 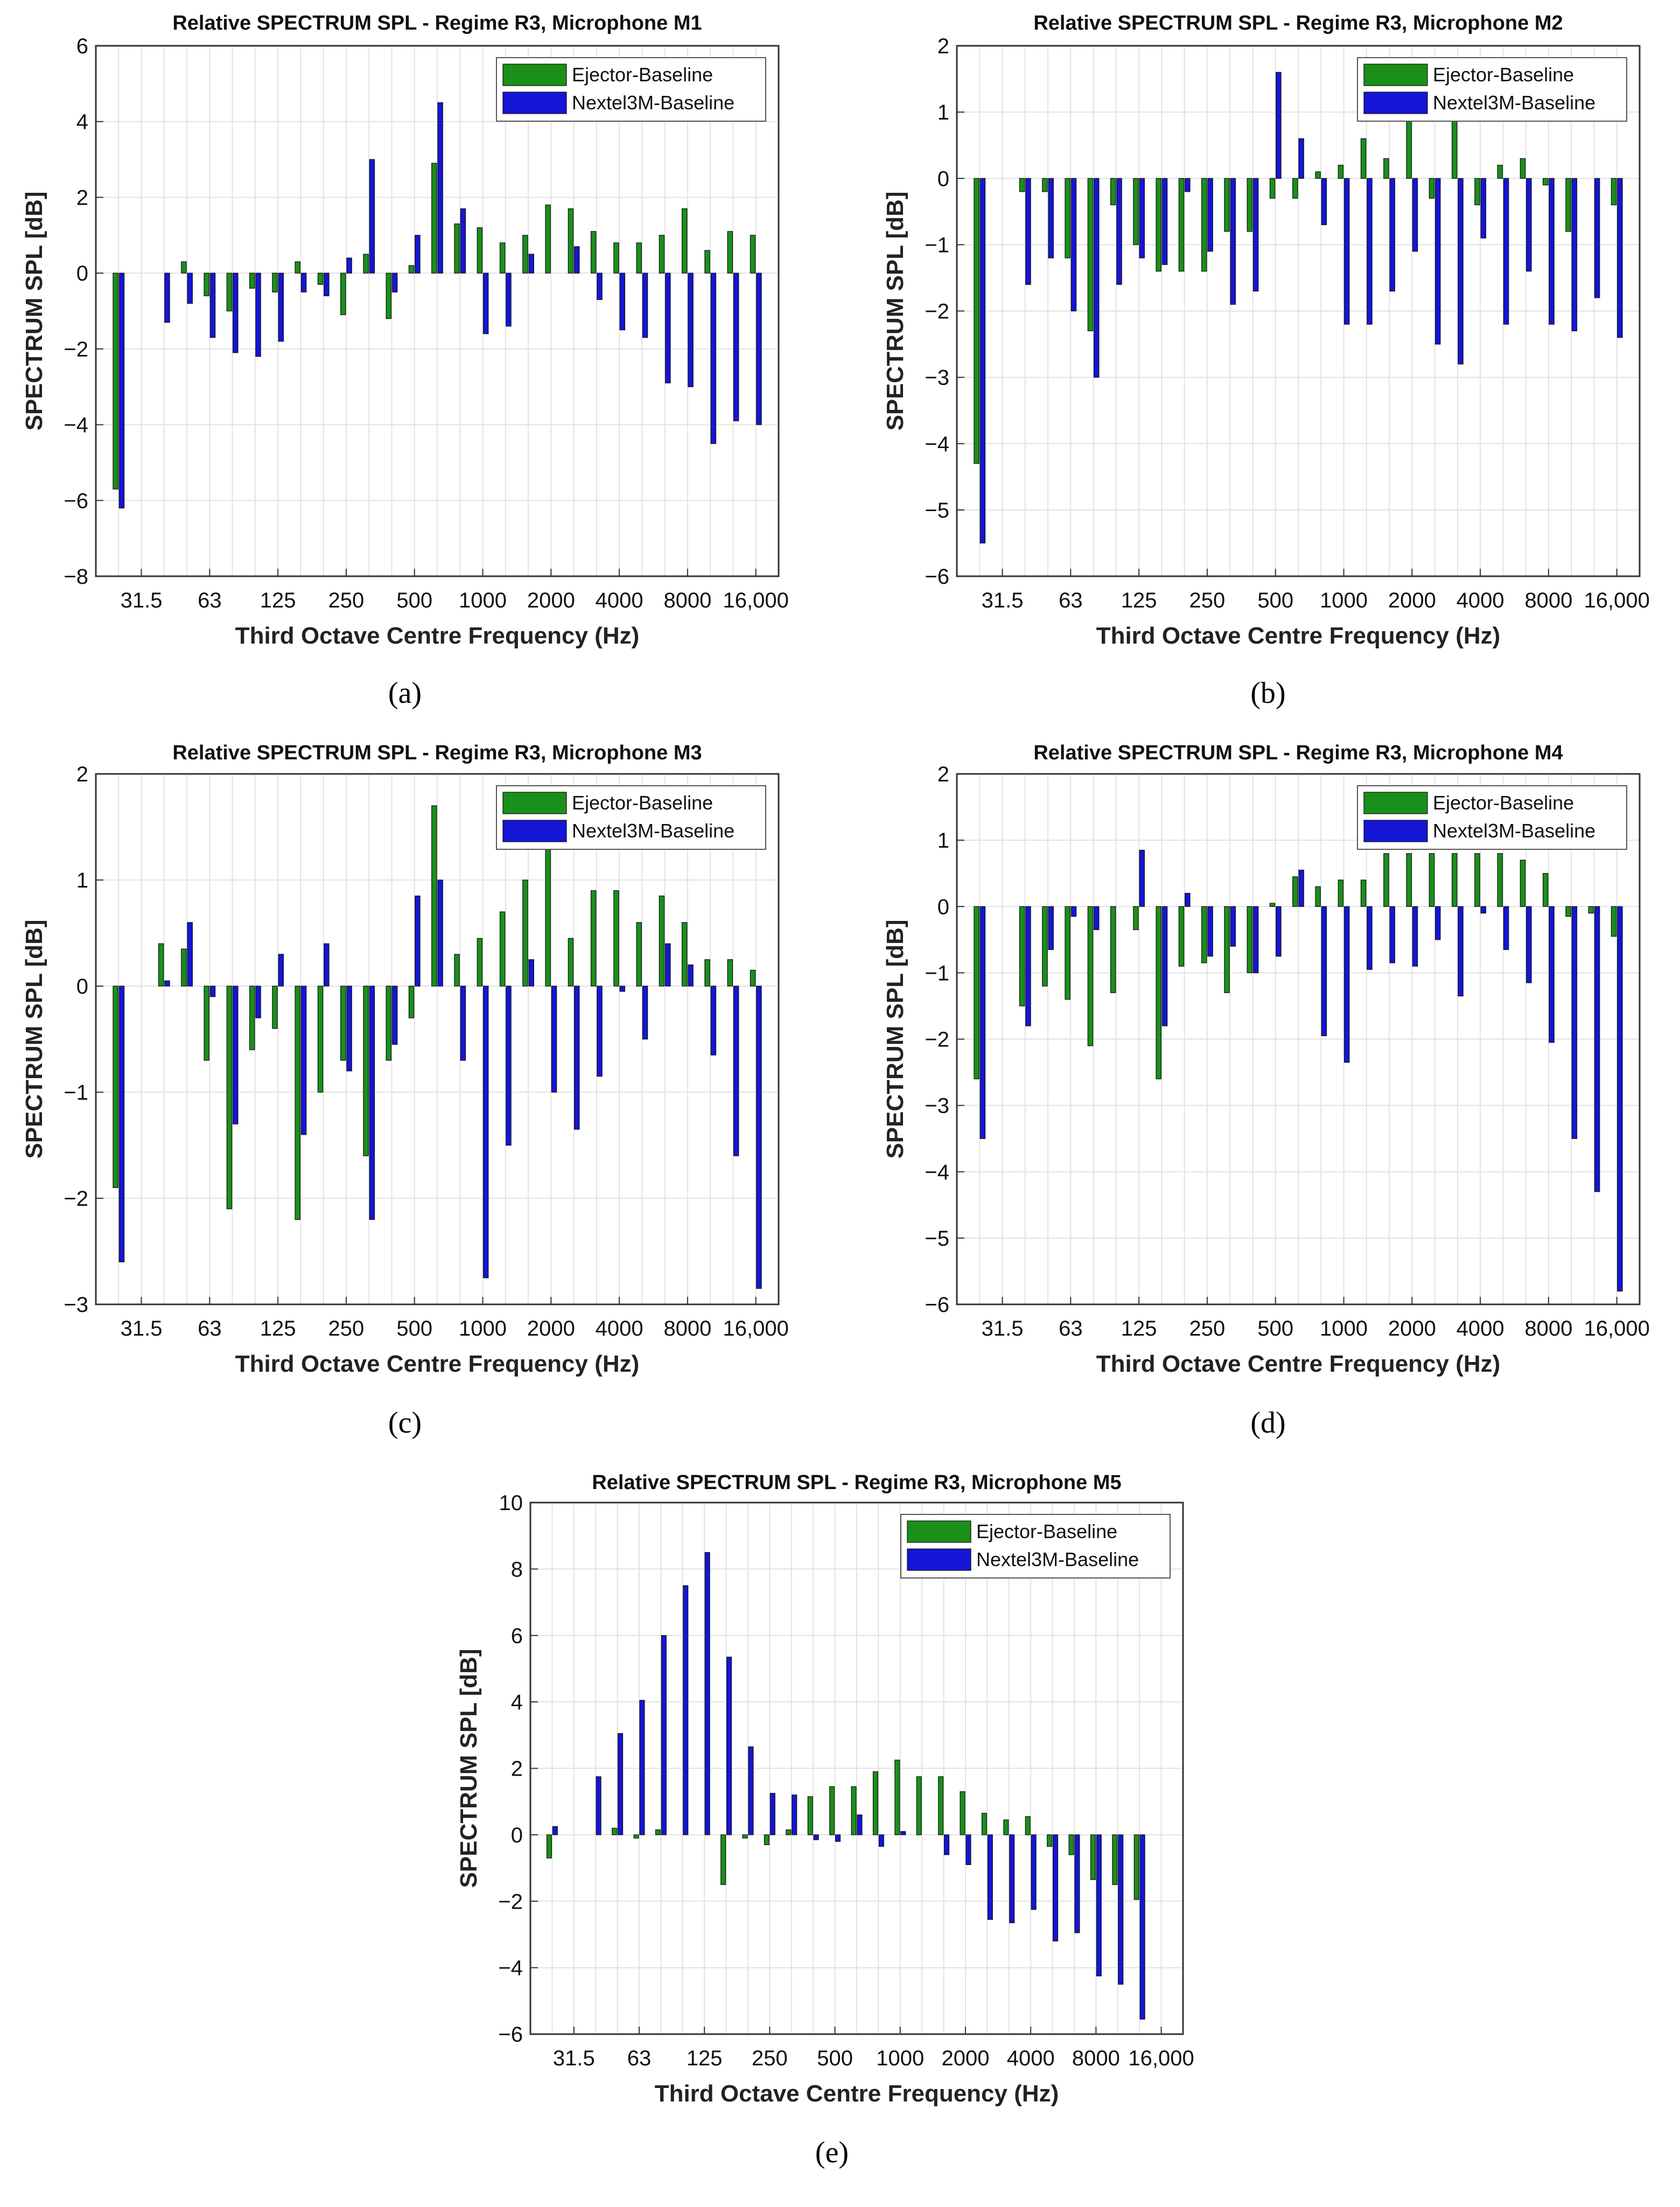 I want to click on y-tick-label: −3, so click(x=76, y=1305).